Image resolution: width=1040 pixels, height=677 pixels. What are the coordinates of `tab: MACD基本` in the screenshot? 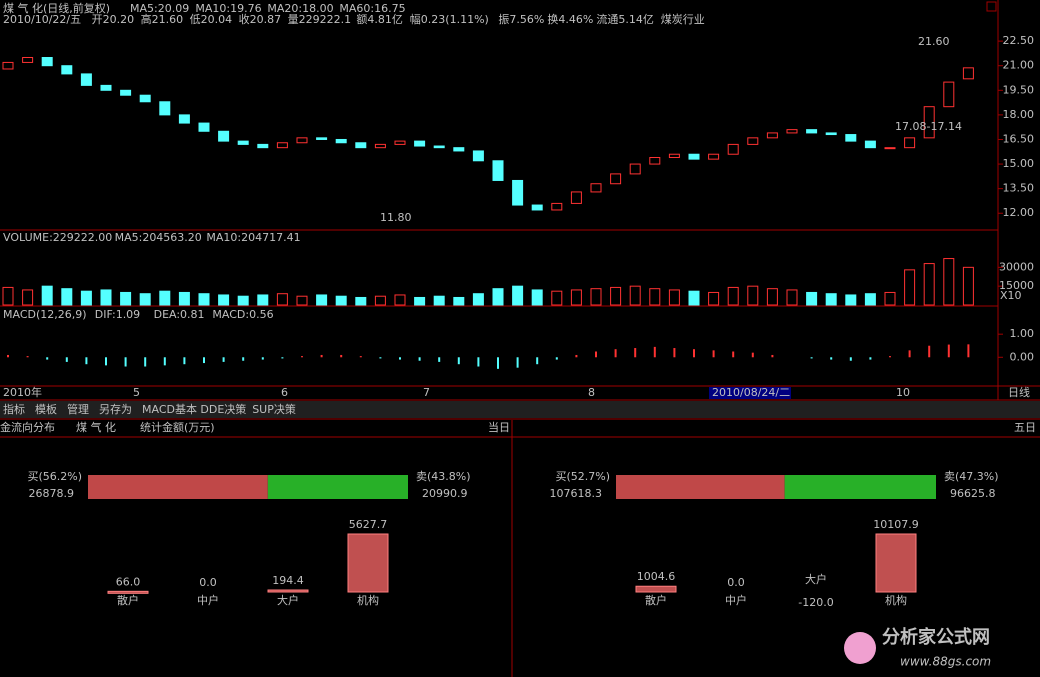 It's located at (169, 409).